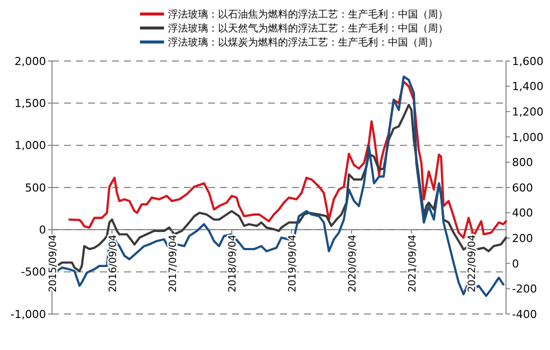 The width and height of the screenshot is (550, 350). I want to click on x-tick-label: 2022/09/04, so click(472, 263).